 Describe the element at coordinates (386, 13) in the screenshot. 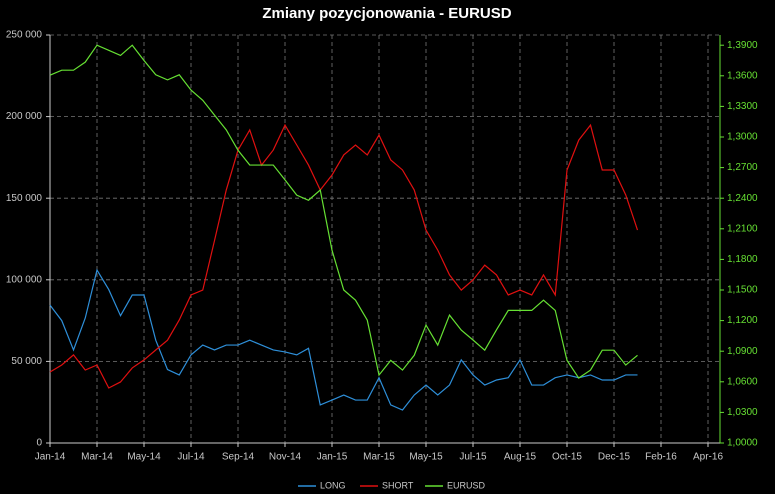

I see `chart-title: Zmiany pozycjonowania - EURUSD` at that location.